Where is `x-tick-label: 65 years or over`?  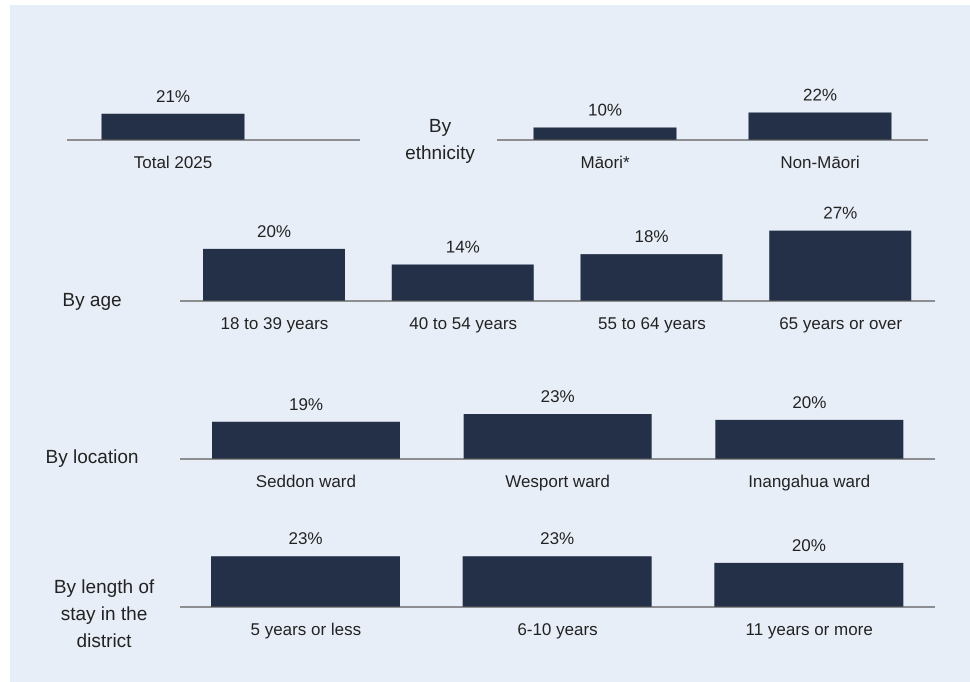 x-tick-label: 65 years or over is located at coordinates (840, 324).